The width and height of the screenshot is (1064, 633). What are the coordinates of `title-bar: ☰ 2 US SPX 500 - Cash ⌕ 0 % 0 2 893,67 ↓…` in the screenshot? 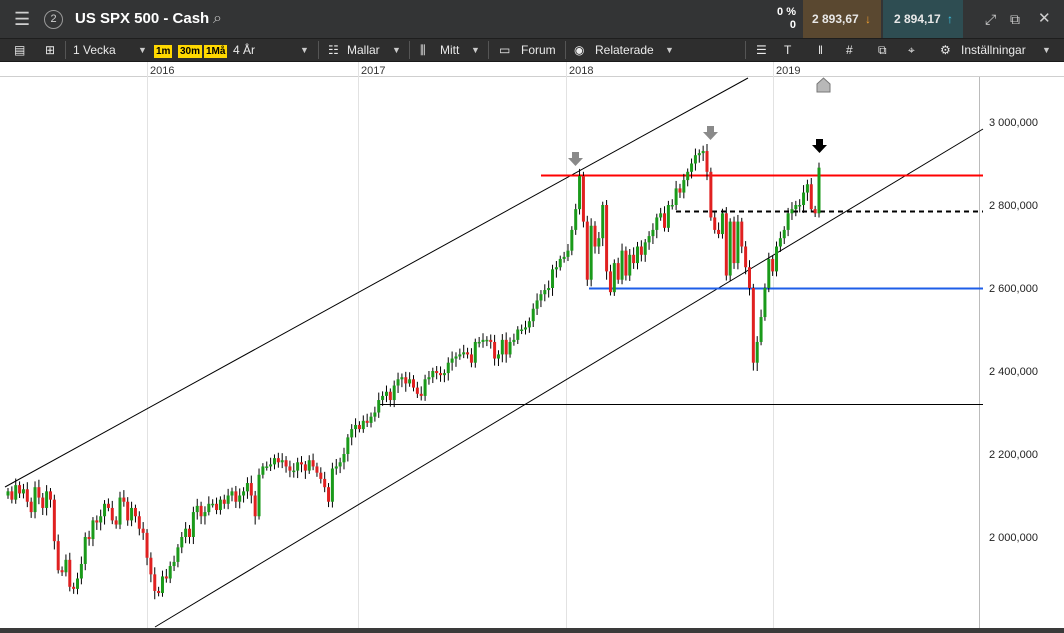 It's located at (532, 19).